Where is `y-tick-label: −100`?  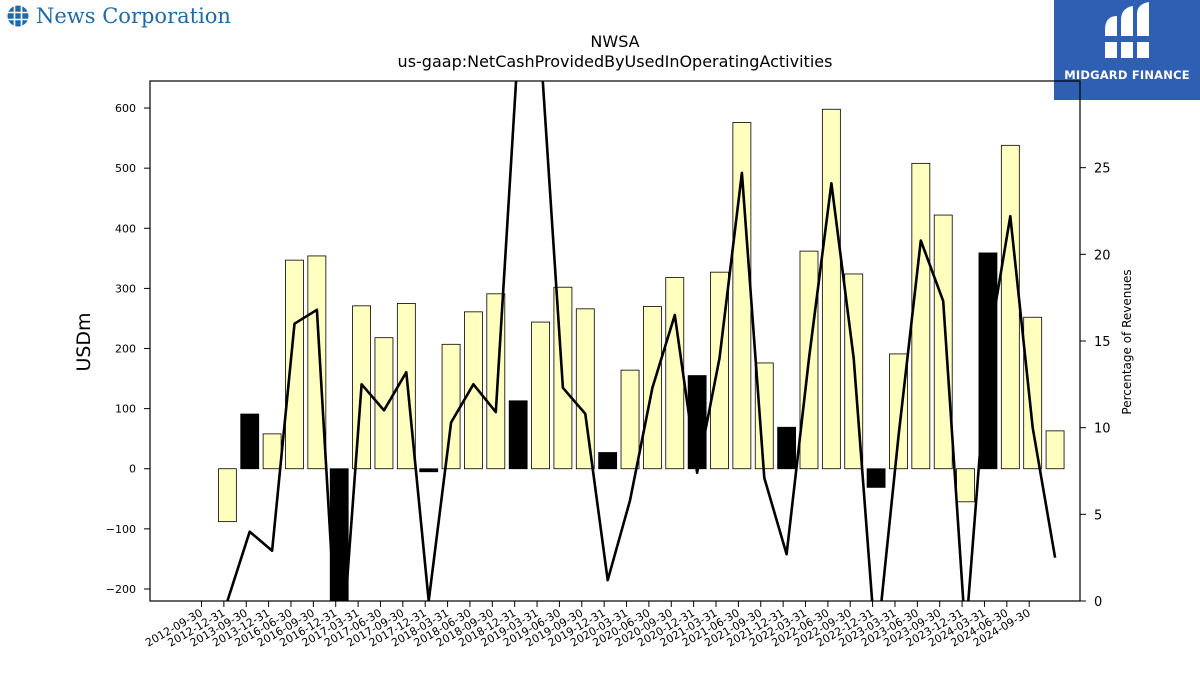 y-tick-label: −100 is located at coordinates (121, 529).